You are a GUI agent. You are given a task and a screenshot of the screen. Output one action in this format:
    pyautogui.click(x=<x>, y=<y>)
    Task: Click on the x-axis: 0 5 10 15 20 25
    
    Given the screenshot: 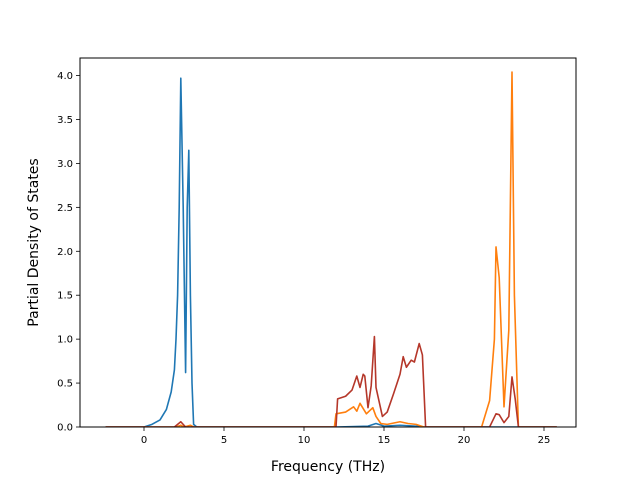 What is the action you would take?
    pyautogui.click(x=346, y=436)
    